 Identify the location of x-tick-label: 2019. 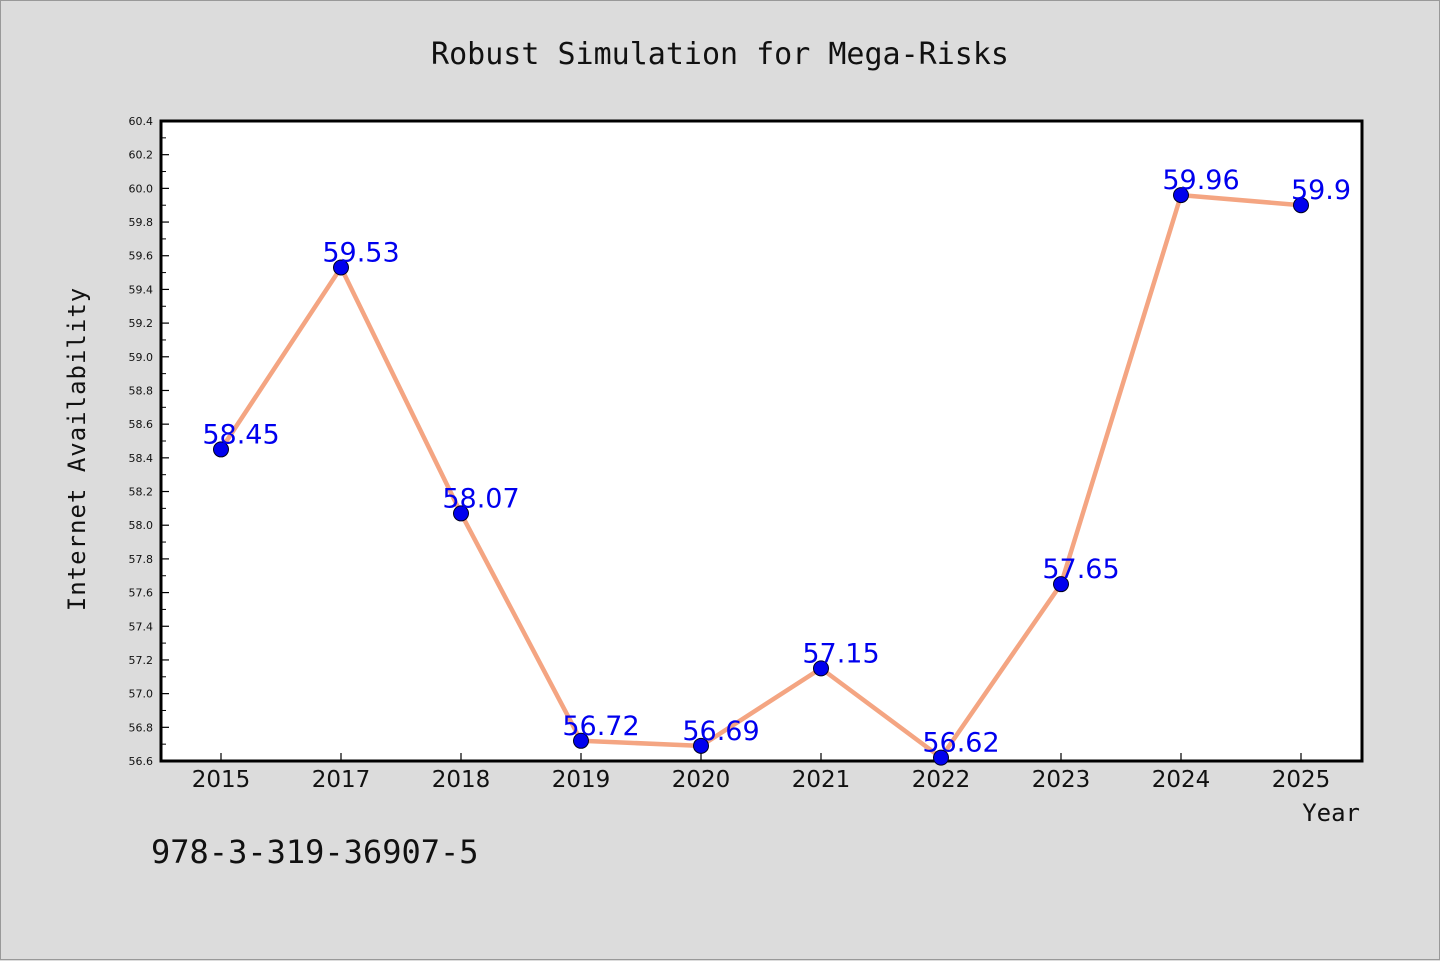
(581, 780).